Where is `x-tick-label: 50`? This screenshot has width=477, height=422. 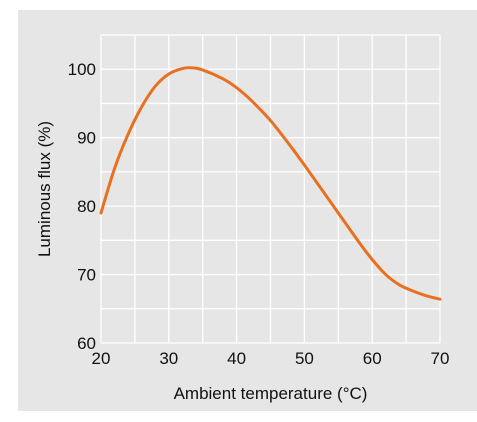
x-tick-label: 50 is located at coordinates (304, 358).